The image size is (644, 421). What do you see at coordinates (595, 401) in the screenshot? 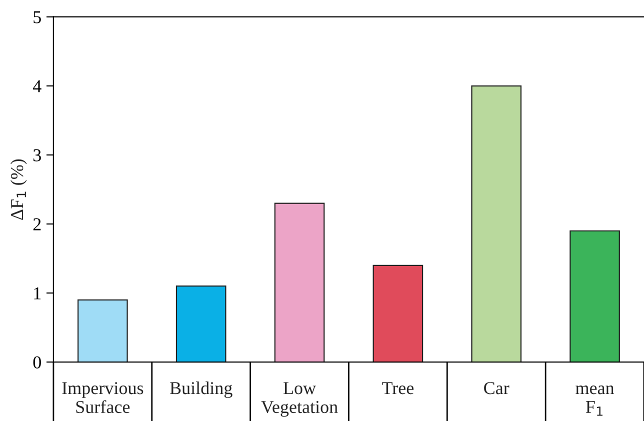
I see `x-tick-label: mean F$_{1}$` at bounding box center [595, 401].